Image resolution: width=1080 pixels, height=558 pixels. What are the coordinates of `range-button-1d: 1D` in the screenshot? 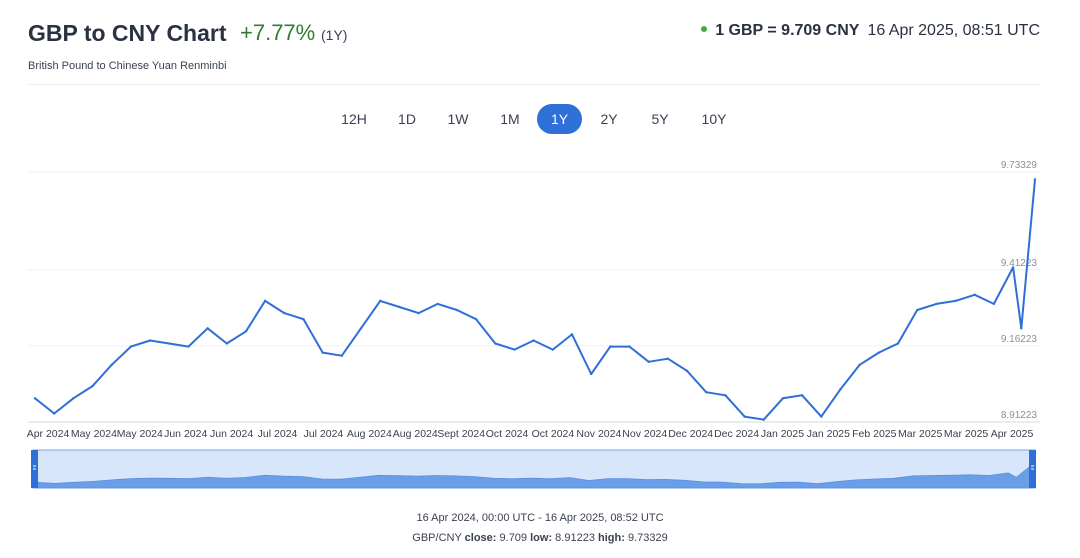 It's located at (407, 119).